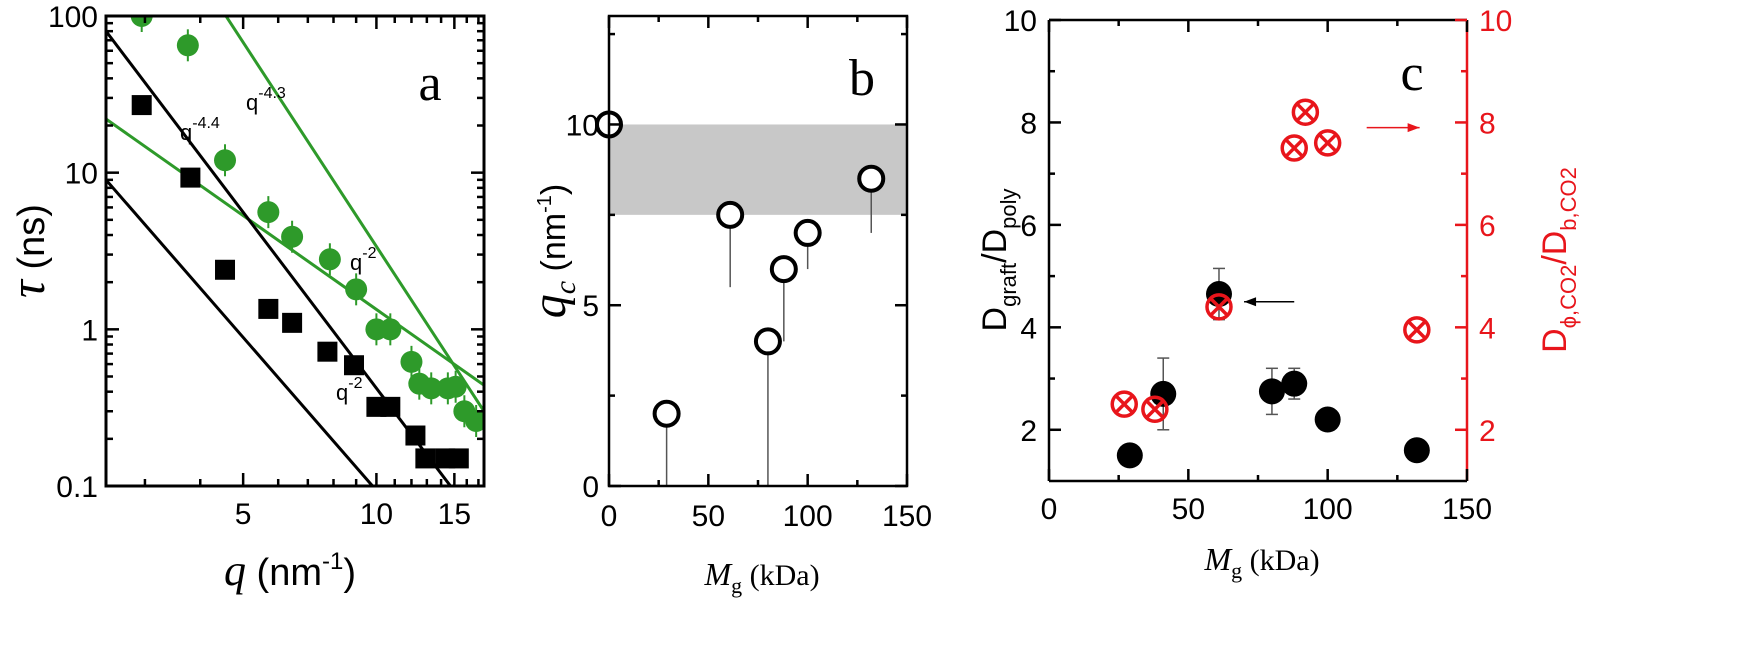 The height and width of the screenshot is (663, 1738). Describe the element at coordinates (429, 83) in the screenshot. I see `panel-label-a: a` at that location.